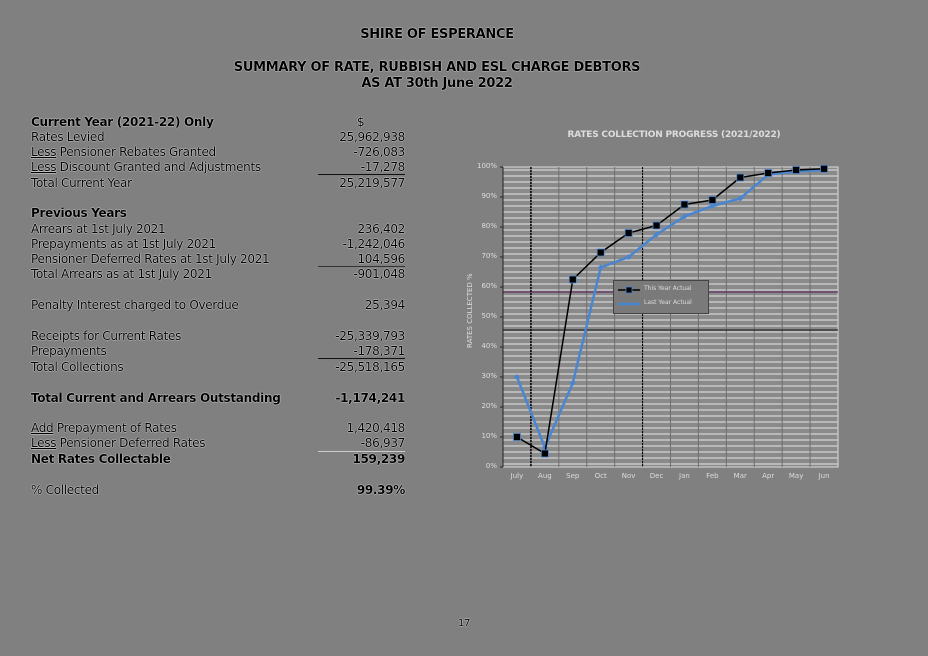 The width and height of the screenshot is (928, 656). Describe the element at coordinates (464, 623) in the screenshot. I see `page-number: 17` at that location.